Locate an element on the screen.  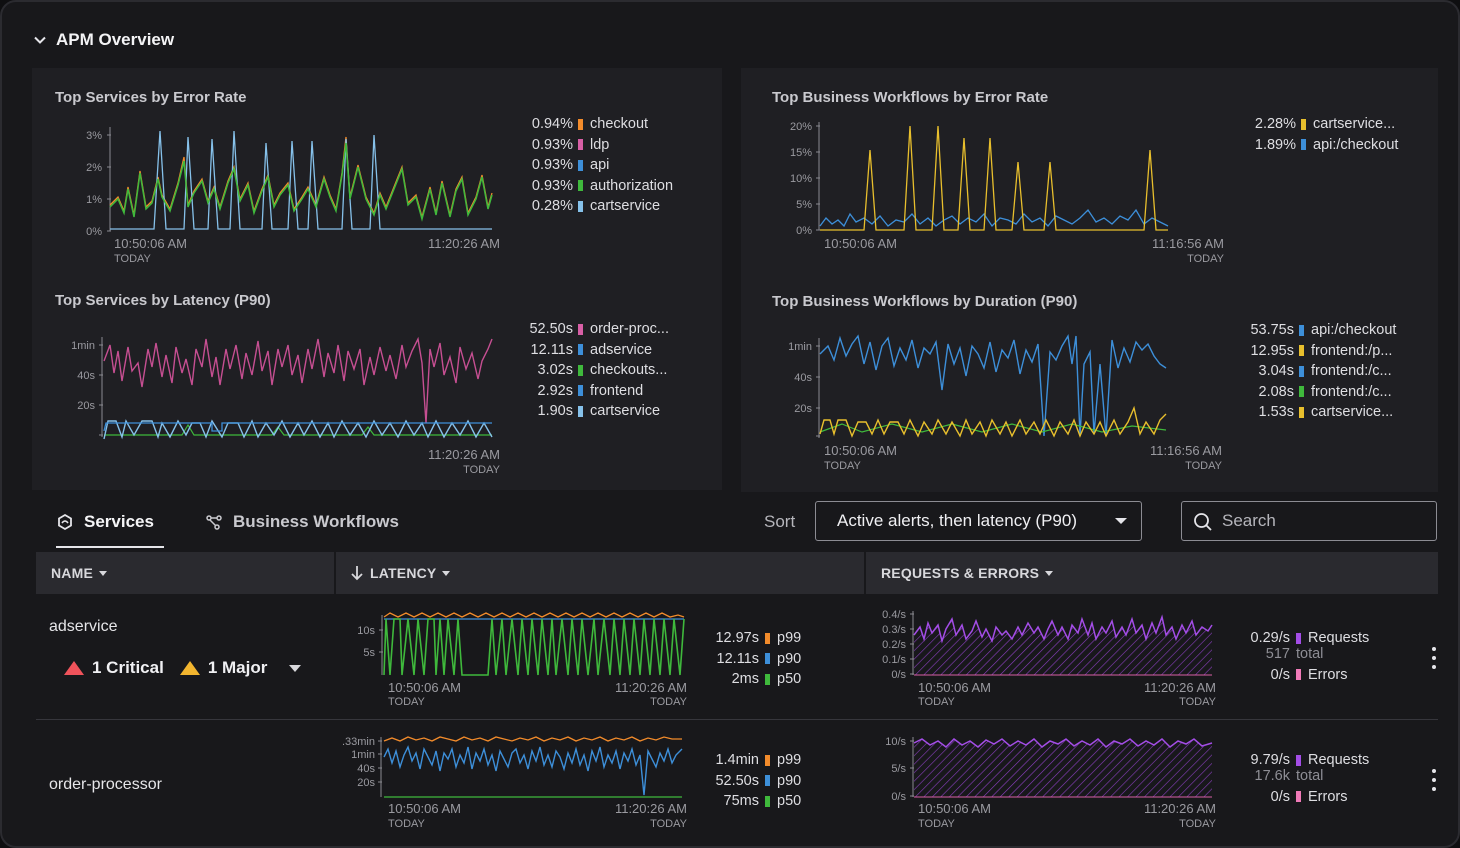
sort-select: Active alerts, then latency (P90) is located at coordinates (978, 521).